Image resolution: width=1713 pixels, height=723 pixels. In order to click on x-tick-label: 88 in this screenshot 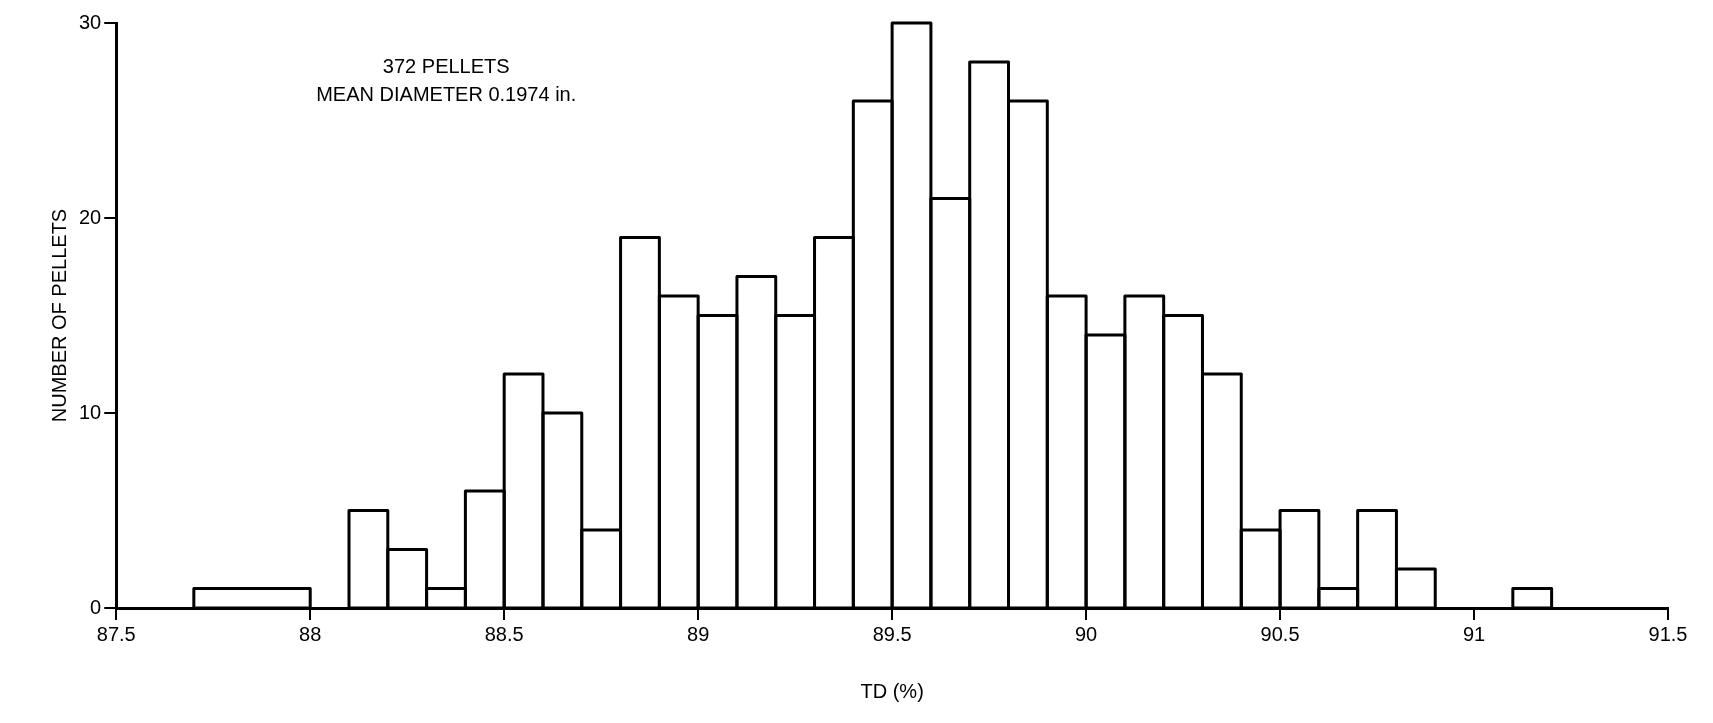, I will do `click(310, 633)`.